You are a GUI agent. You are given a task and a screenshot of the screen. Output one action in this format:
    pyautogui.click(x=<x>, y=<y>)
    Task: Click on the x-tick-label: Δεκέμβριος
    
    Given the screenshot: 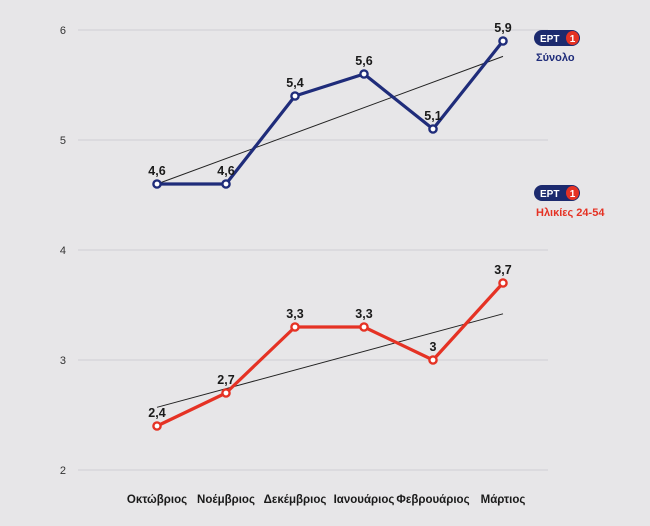 What is the action you would take?
    pyautogui.click(x=295, y=500)
    